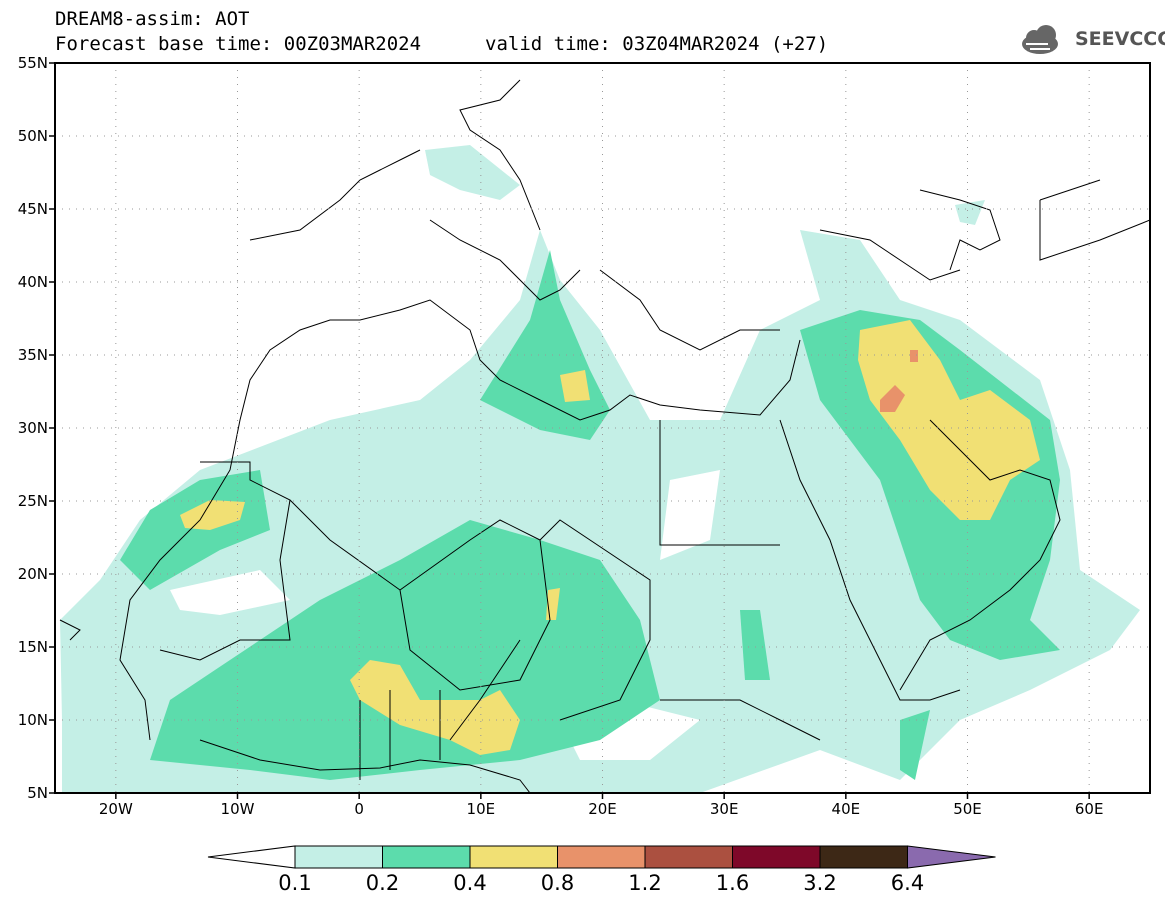 This screenshot has width=1165, height=905. Describe the element at coordinates (732, 883) in the screenshot. I see `colorbar-label: 1.6` at that location.